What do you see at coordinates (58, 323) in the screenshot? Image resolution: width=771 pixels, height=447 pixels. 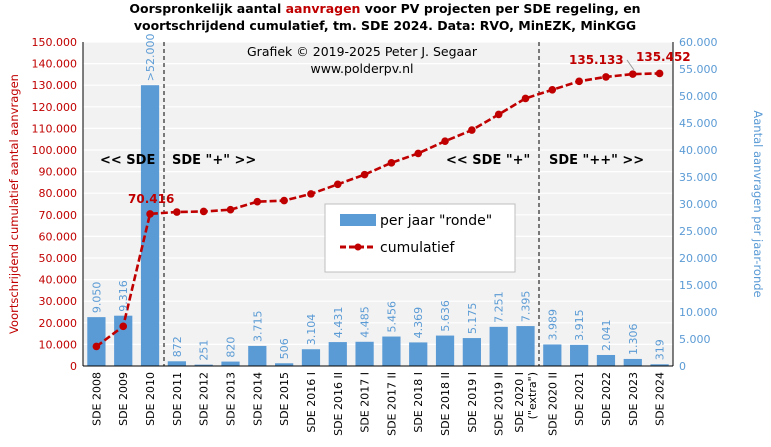 I see `y-left-tick-label: 20.000` at bounding box center [58, 323].